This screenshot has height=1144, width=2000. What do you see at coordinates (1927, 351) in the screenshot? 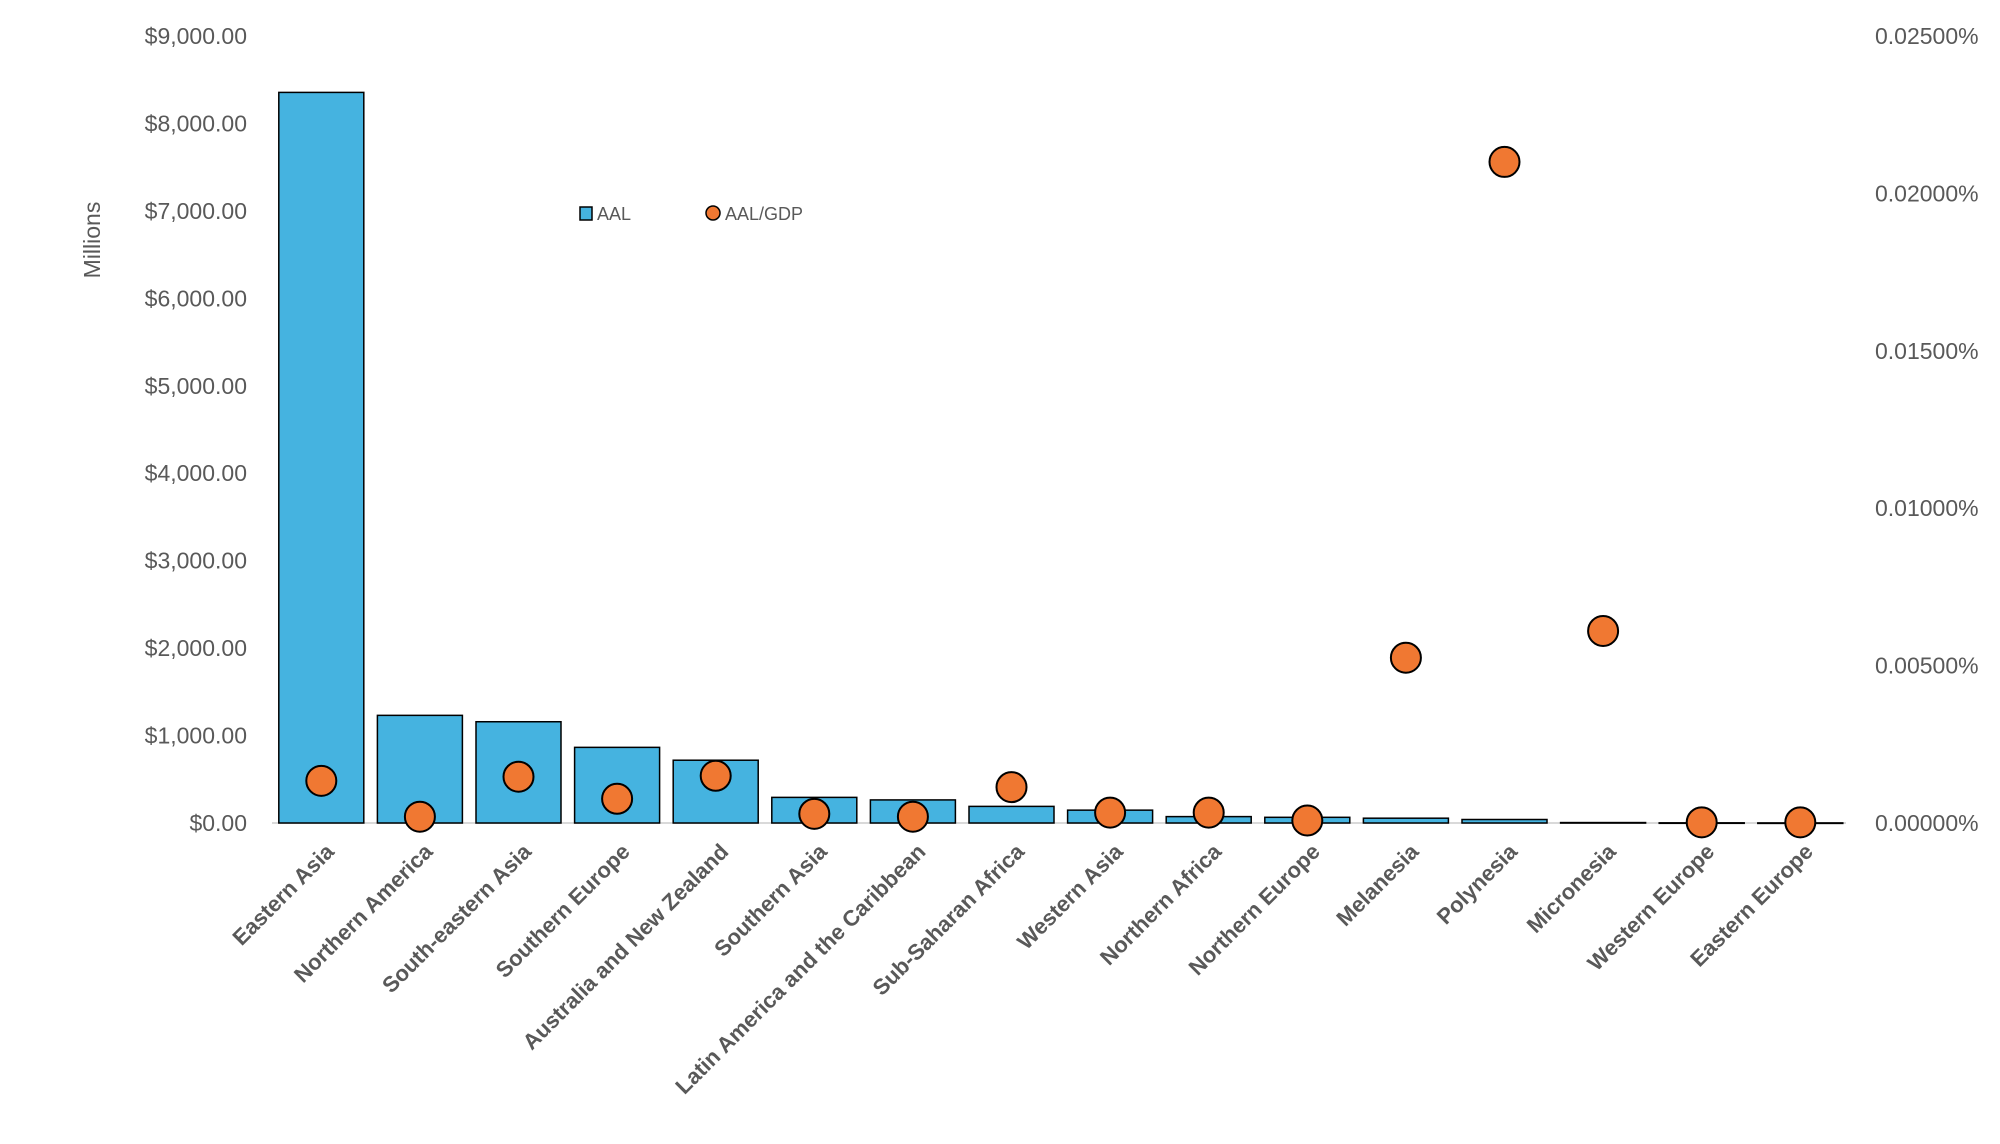
I see `right-tick-label: 0.01500%` at bounding box center [1927, 351].